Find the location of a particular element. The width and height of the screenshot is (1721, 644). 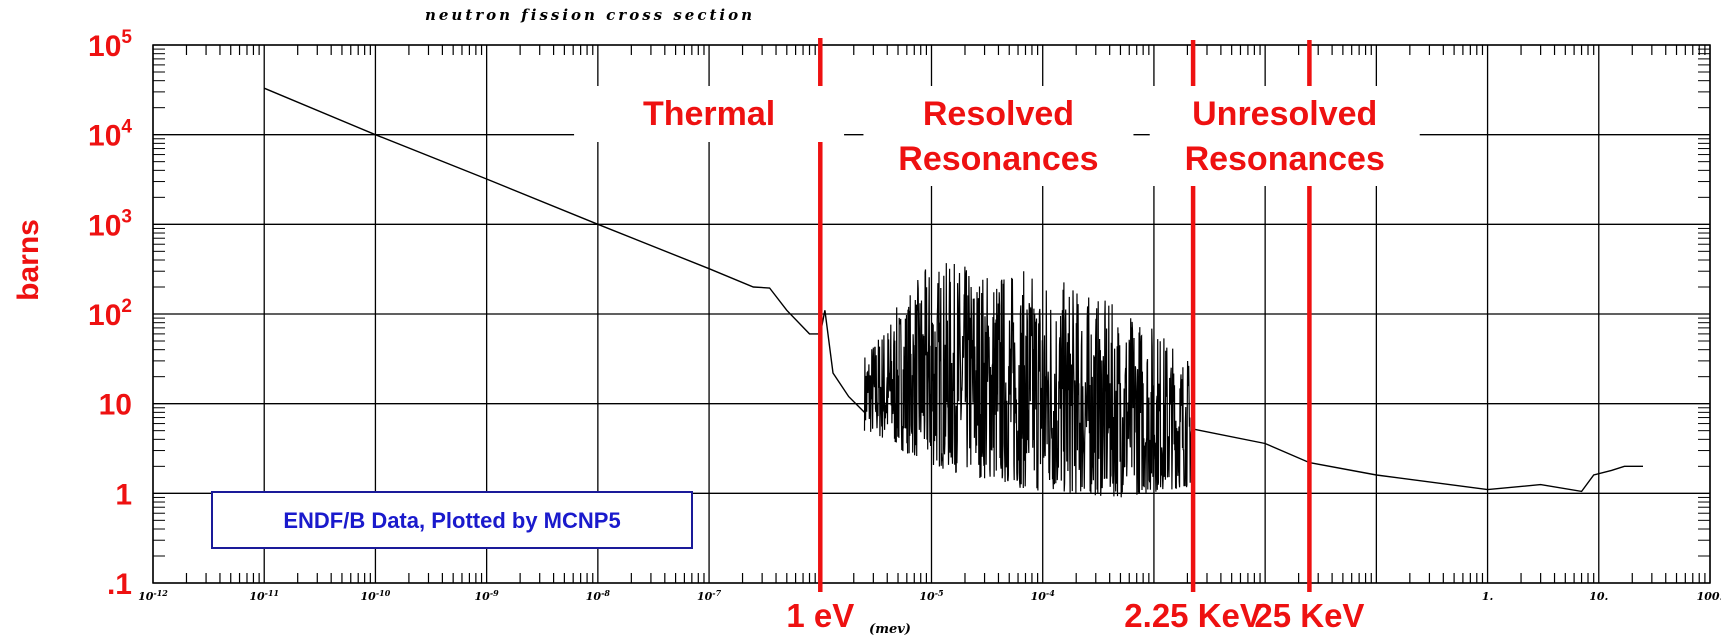

y-tick-label: 10⁵ is located at coordinates (110, 45).